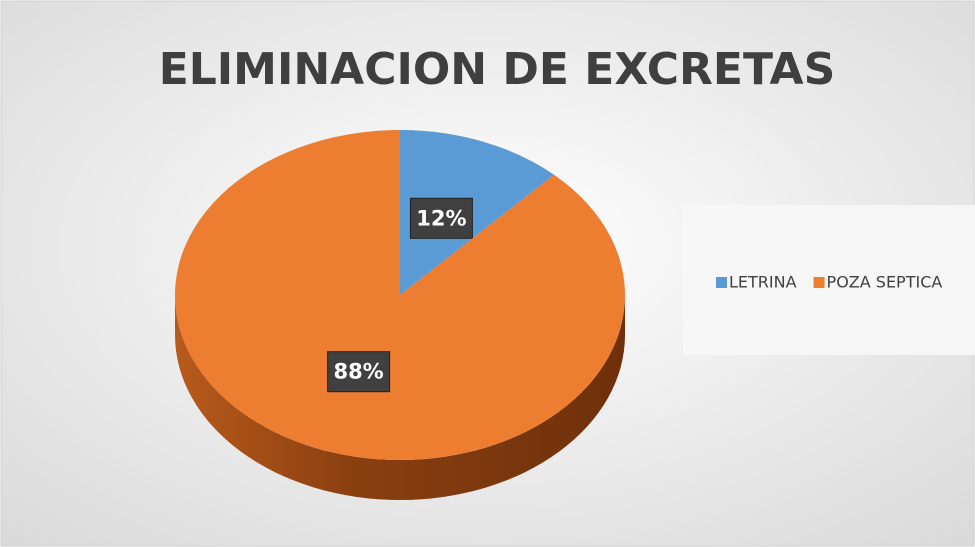 The width and height of the screenshot is (975, 547). I want to click on legend: LETRINA POZA SEPTICA, so click(829, 282).